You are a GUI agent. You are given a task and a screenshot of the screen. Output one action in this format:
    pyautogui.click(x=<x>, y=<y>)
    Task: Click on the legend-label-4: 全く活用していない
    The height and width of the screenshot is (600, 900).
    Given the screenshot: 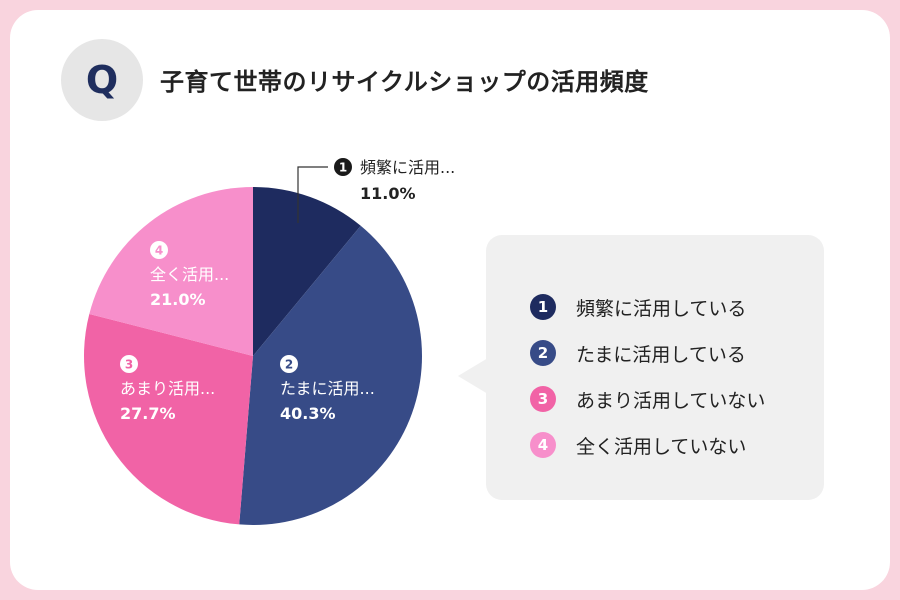 What is the action you would take?
    pyautogui.click(x=661, y=446)
    